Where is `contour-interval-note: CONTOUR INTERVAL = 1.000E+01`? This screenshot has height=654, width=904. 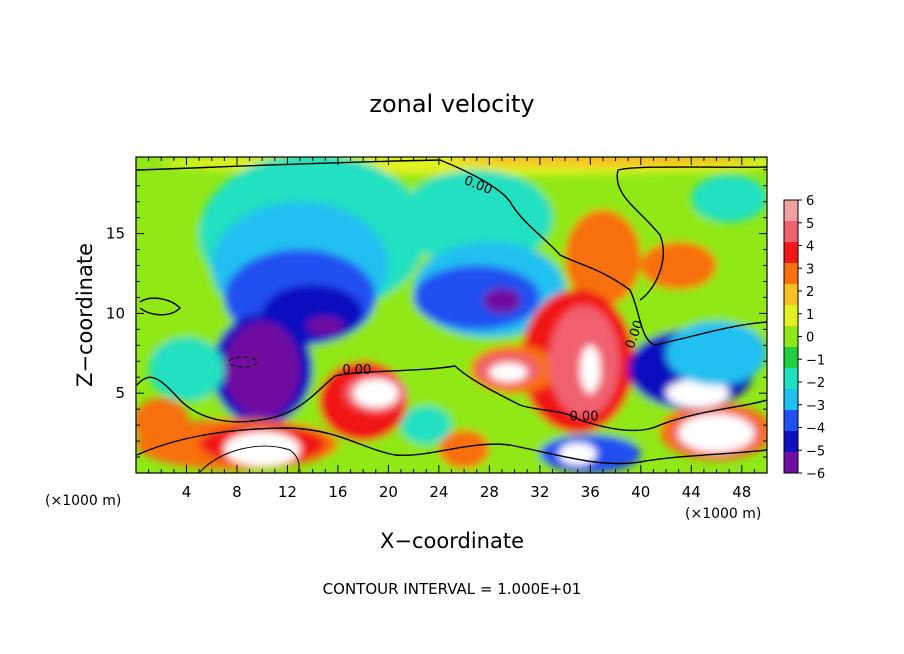 contour-interval-note: CONTOUR INTERVAL = 1.000E+01 is located at coordinates (452, 589).